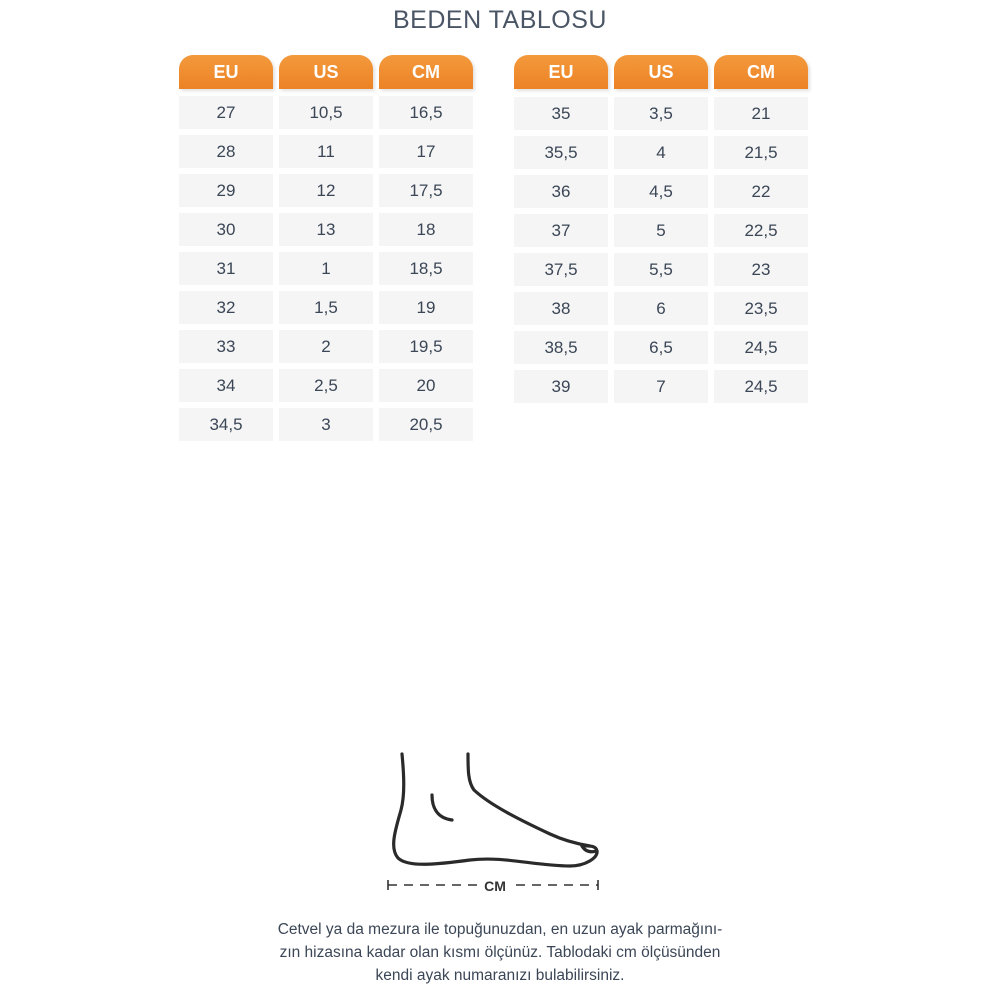  I want to click on table-cell: 28, so click(226, 151).